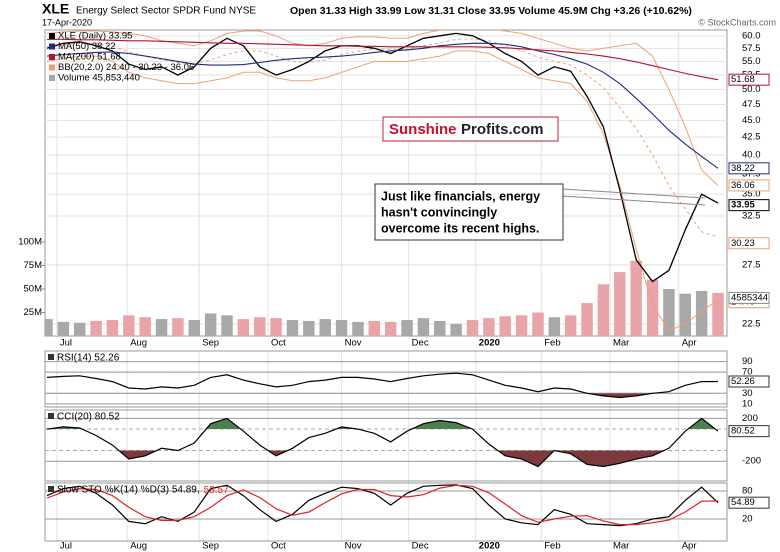 This screenshot has height=552, width=780. I want to click on end-value-label: 38.22, so click(743, 168).